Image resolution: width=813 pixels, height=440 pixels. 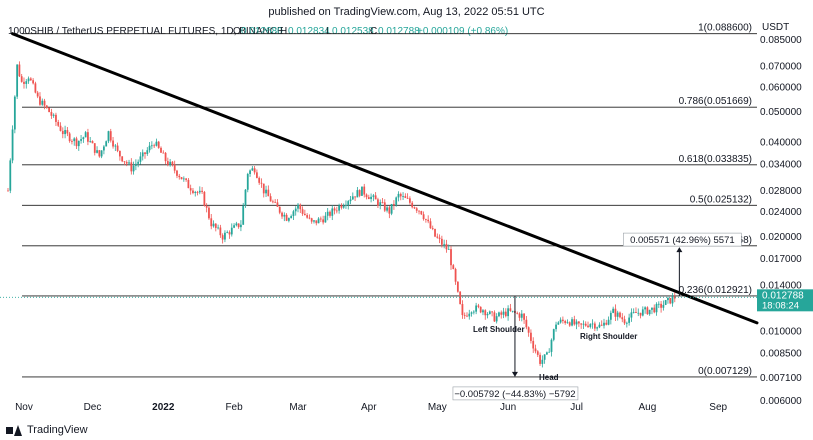 I want to click on close-value: 0.012788, so click(x=399, y=31).